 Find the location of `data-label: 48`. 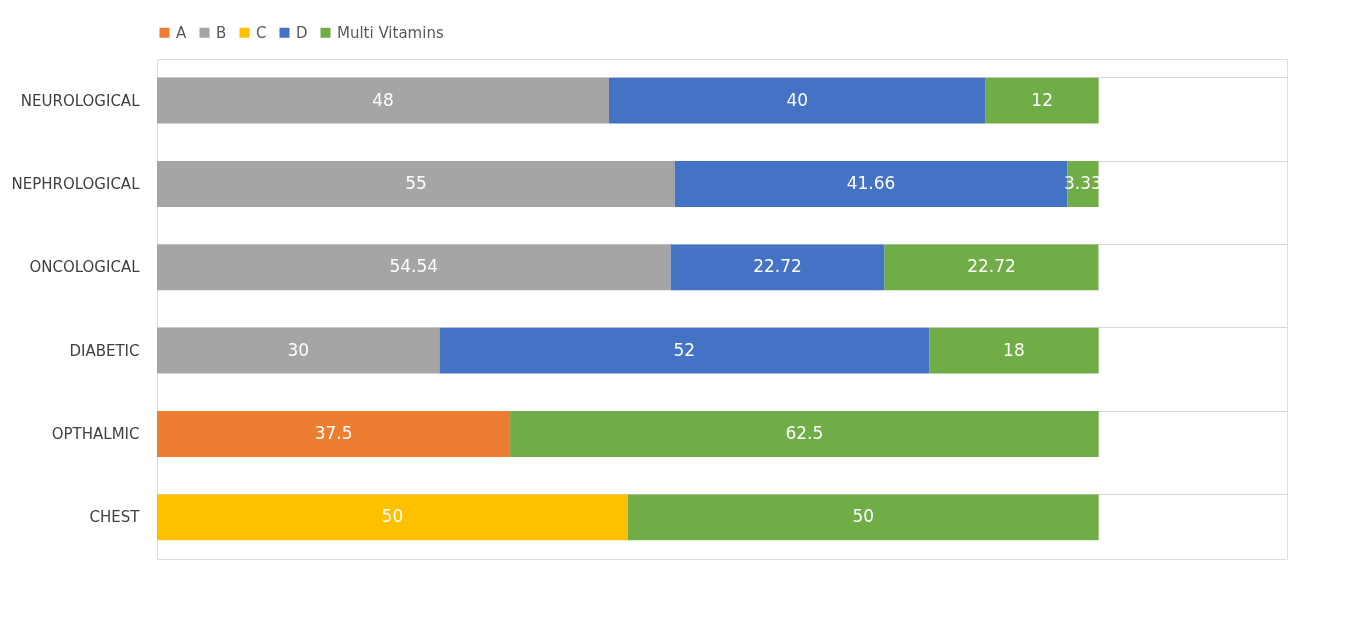

data-label: 48 is located at coordinates (383, 99).